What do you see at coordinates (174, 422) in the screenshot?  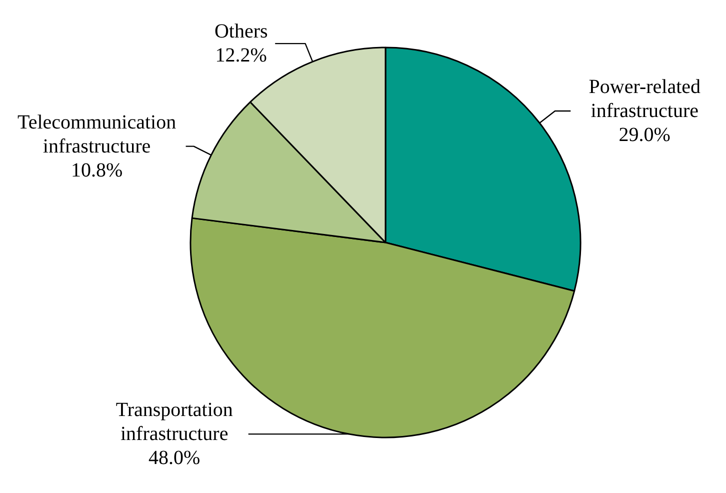 I see `slice-label: Transportation infrastructure` at bounding box center [174, 422].